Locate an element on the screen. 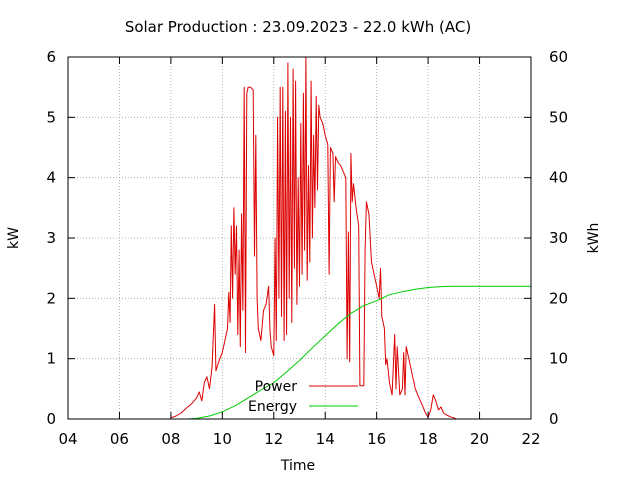  x-tick-label: 08 is located at coordinates (170, 439).